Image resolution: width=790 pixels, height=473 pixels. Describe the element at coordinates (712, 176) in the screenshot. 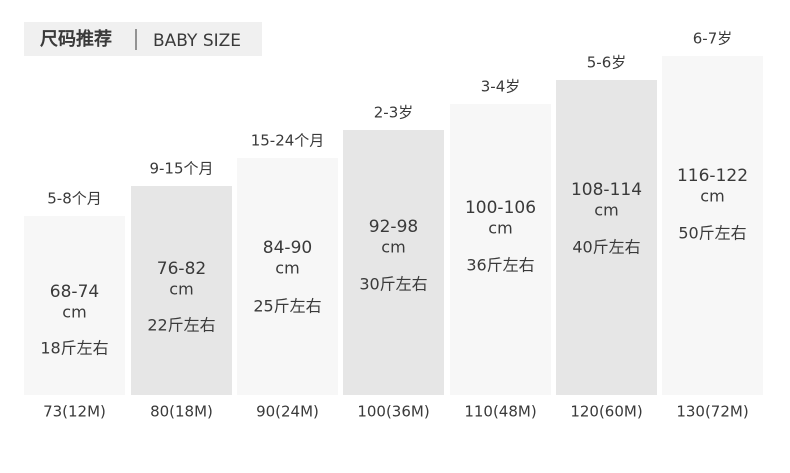

I see `height-range: 116-122` at that location.